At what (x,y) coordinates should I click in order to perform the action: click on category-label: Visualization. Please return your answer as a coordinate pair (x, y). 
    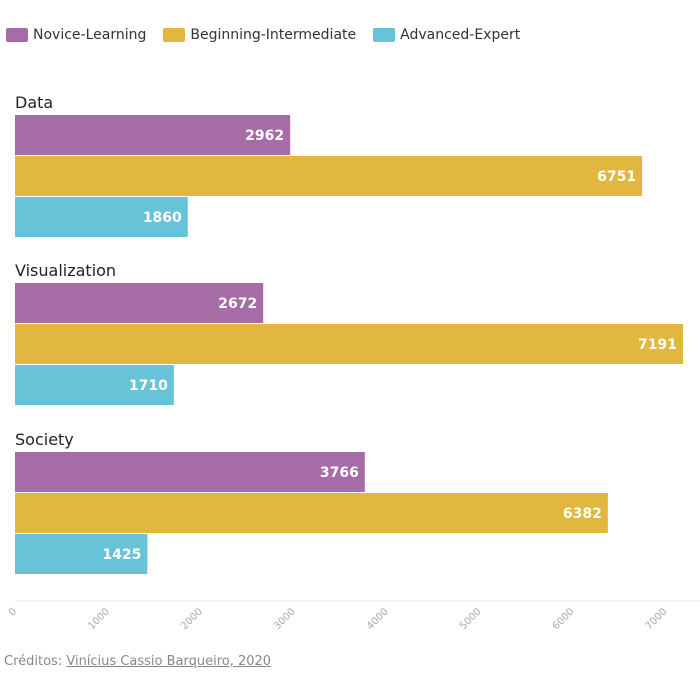
    Looking at the image, I should click on (65, 270).